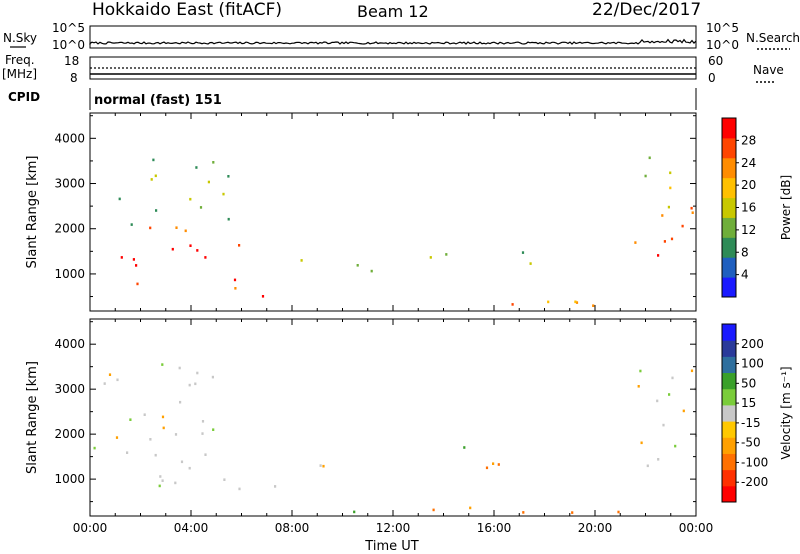  What do you see at coordinates (757, 413) in the screenshot?
I see `velocity-colorbar: -200 -100 -50 -15 15 50 100 200 Velocity [m s⁻¹]` at bounding box center [757, 413].